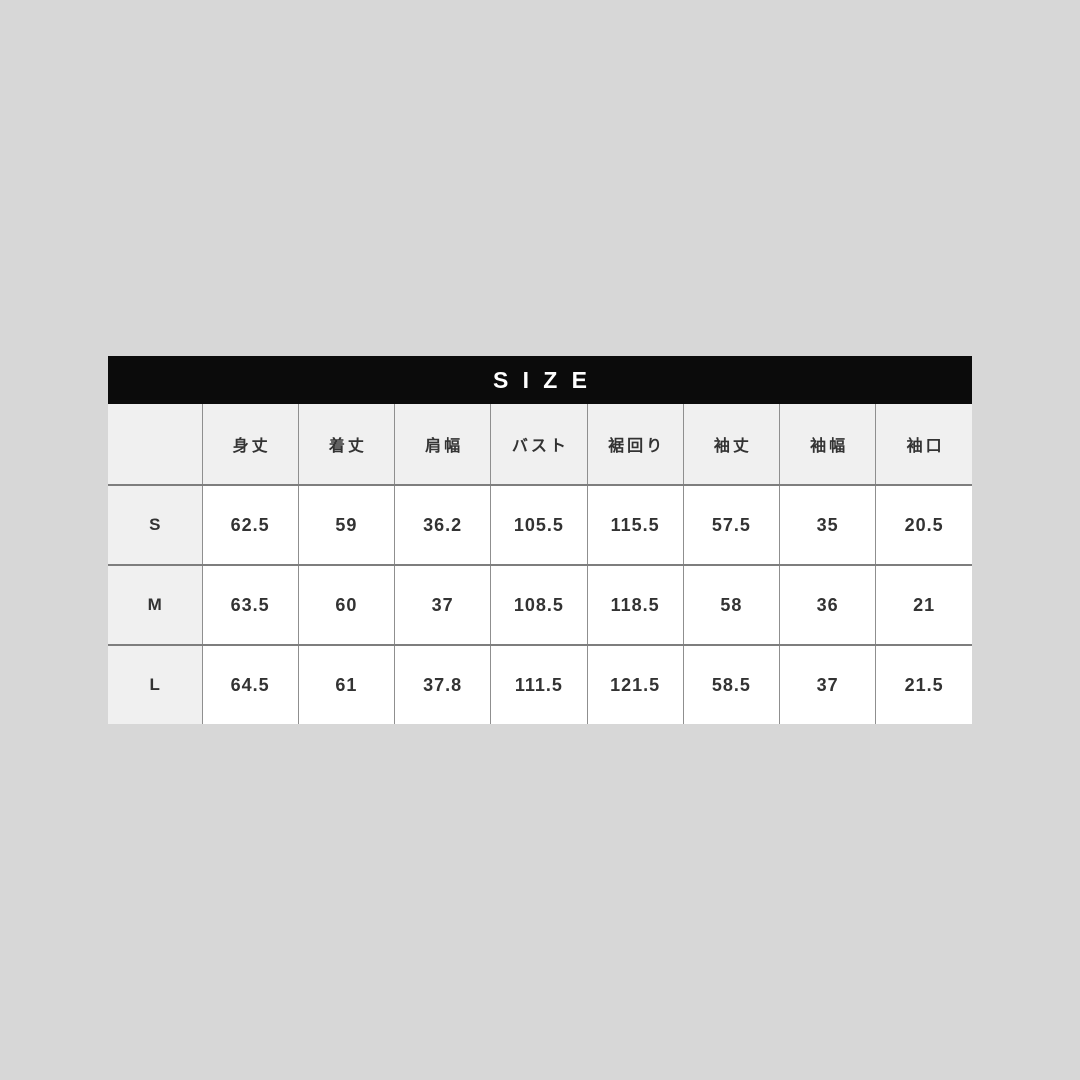 This screenshot has width=1080, height=1080. Describe the element at coordinates (731, 445) in the screenshot. I see `col-header-sleeve-length: 袖丈` at that location.